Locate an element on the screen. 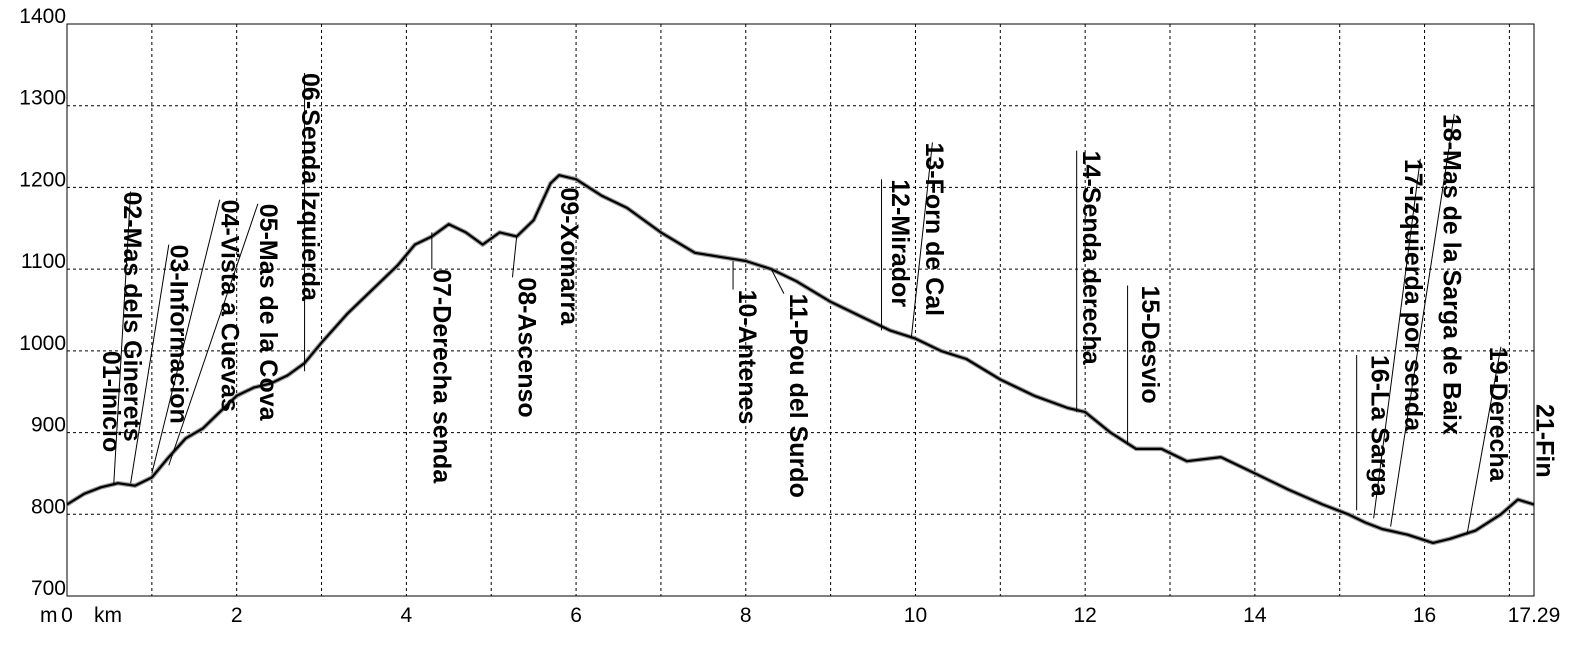 Image resolution: width=1581 pixels, height=648 pixels. waypoint-label: 19-Derecha is located at coordinates (1498, 415).